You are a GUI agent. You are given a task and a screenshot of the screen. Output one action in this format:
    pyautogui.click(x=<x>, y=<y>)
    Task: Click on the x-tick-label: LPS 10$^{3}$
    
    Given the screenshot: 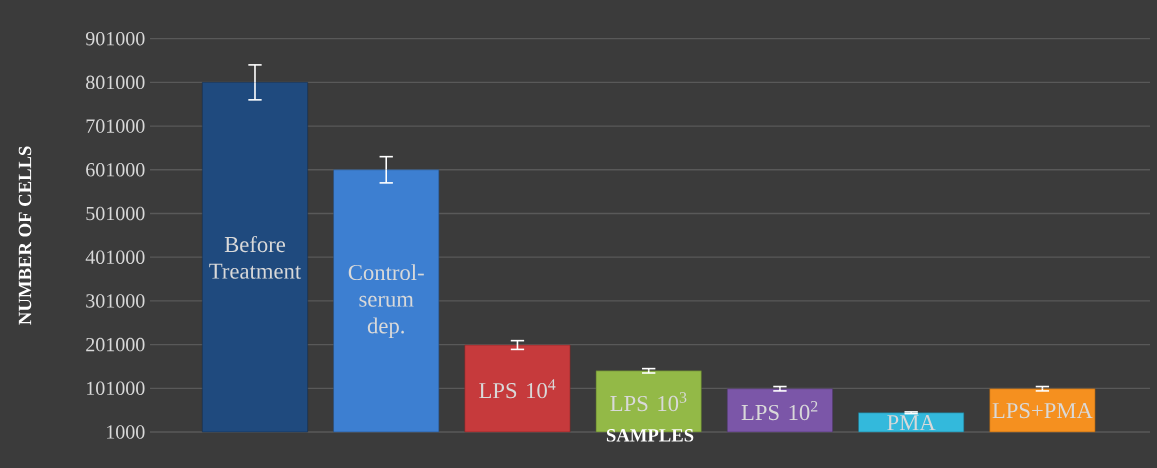 What is the action you would take?
    pyautogui.click(x=648, y=402)
    